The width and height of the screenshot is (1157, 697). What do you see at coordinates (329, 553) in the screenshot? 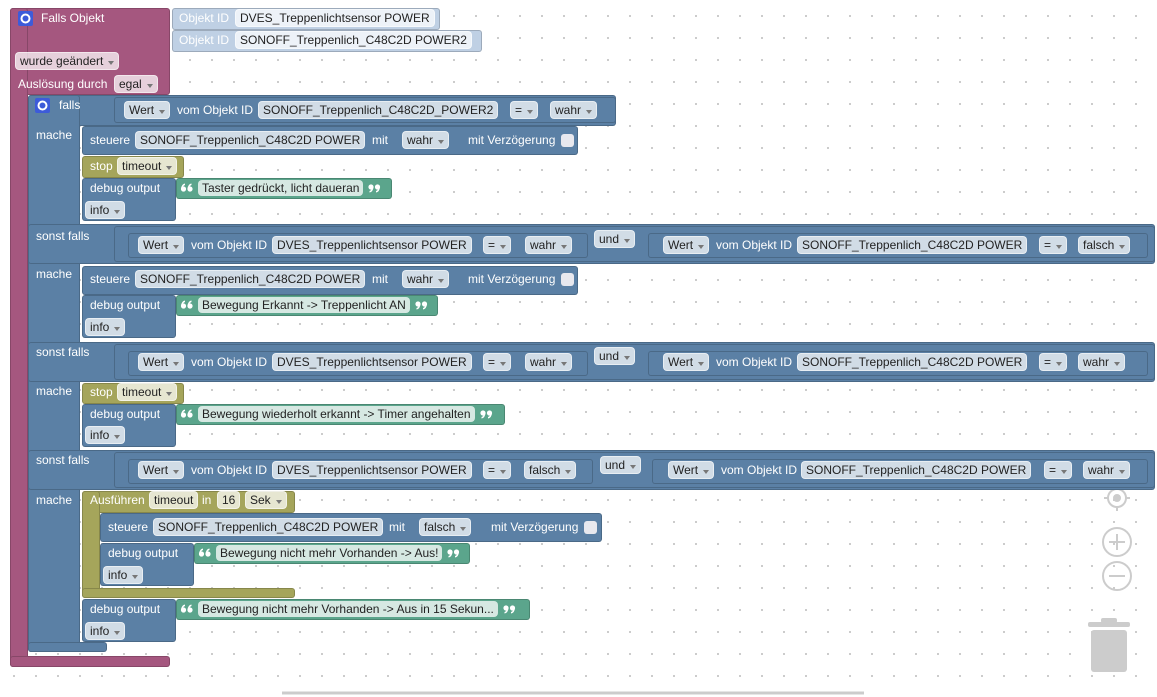
I see `string-field: Bewegung nicht mehr Vorhanden -> Aus!` at bounding box center [329, 553].